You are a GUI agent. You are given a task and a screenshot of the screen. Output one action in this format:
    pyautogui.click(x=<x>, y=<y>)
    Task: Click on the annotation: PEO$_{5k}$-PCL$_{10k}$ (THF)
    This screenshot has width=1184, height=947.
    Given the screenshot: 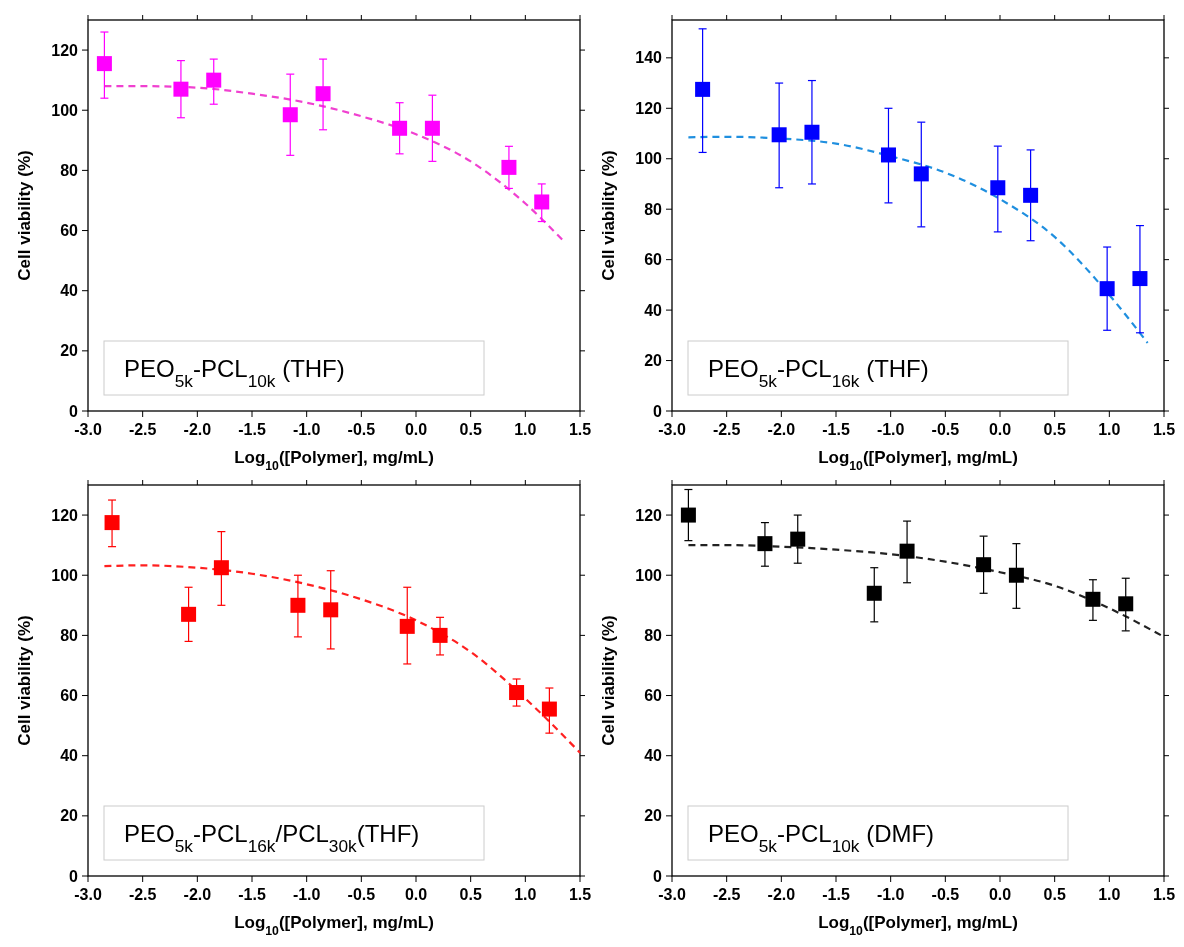 What is the action you would take?
    pyautogui.click(x=234, y=373)
    